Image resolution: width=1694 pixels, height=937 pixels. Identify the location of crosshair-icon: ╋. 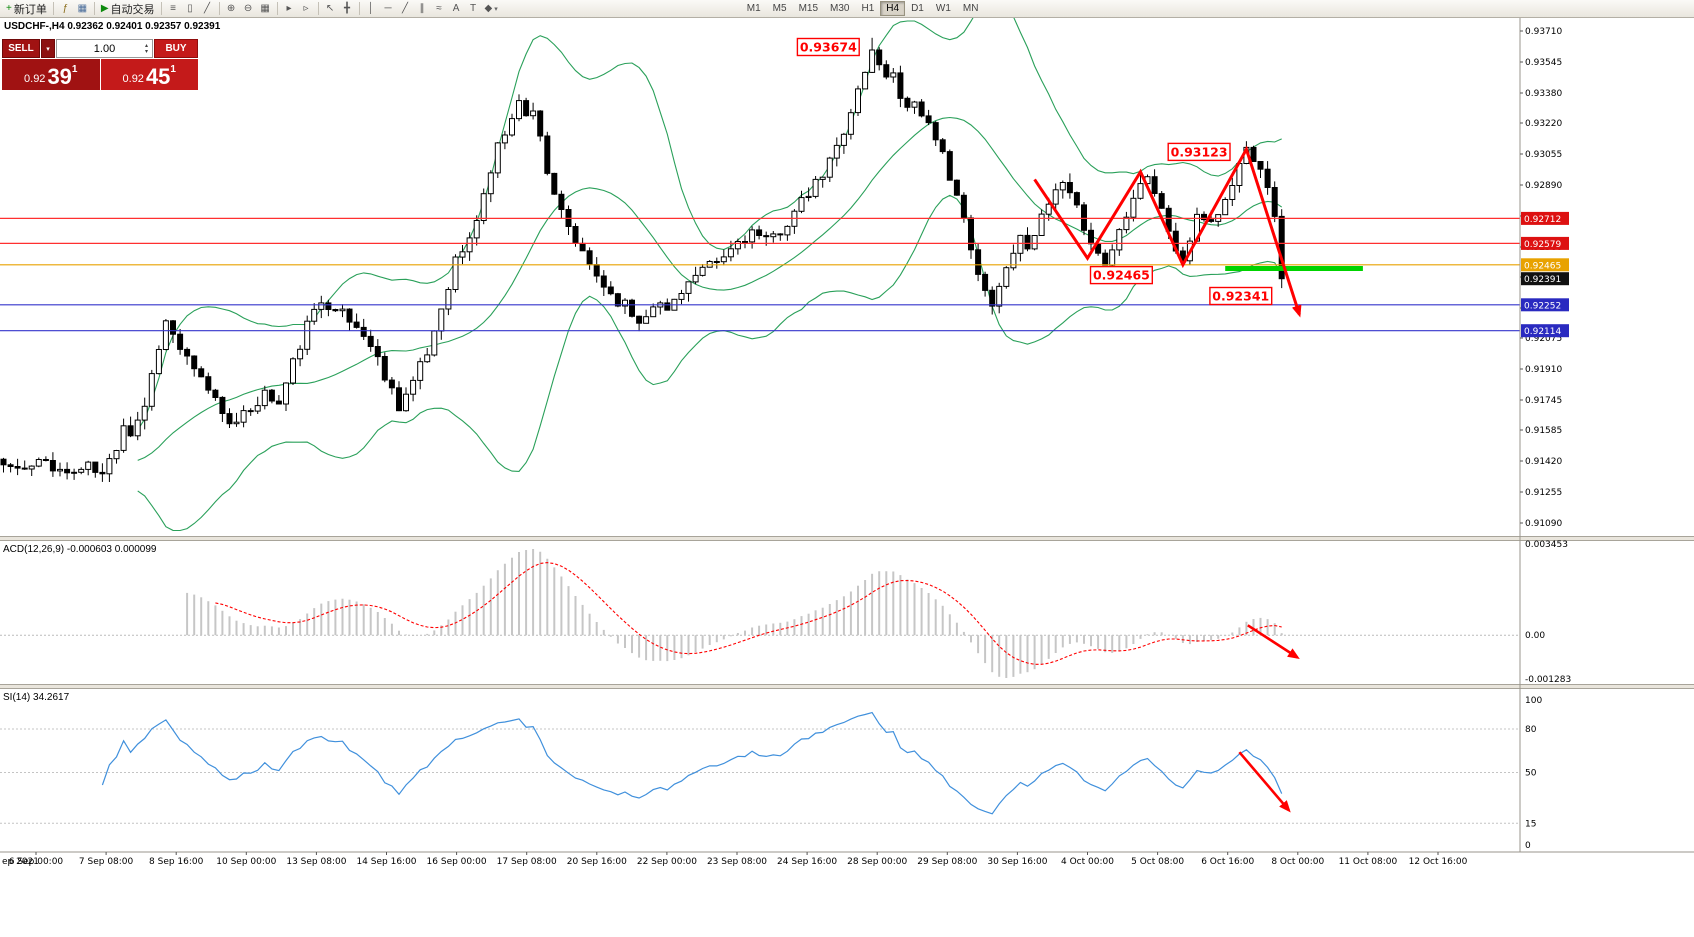
(347, 8).